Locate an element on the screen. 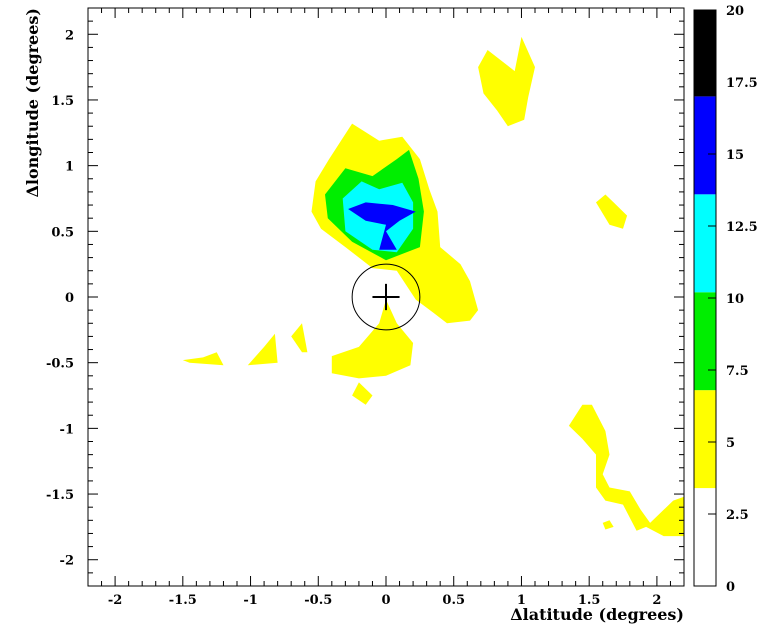 This screenshot has width=757, height=628. colorbar-tick-label: 7.5 is located at coordinates (737, 371).